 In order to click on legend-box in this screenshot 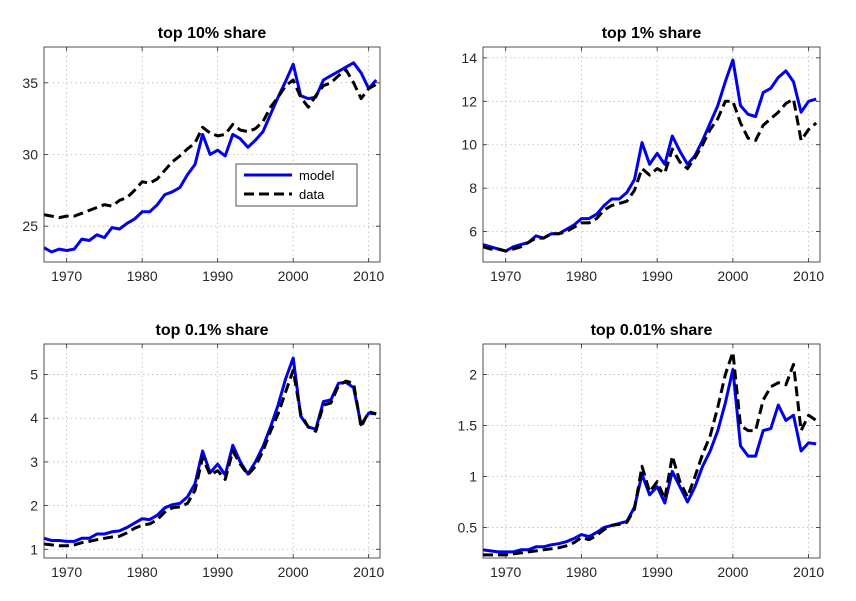, I will do `click(296, 185)`.